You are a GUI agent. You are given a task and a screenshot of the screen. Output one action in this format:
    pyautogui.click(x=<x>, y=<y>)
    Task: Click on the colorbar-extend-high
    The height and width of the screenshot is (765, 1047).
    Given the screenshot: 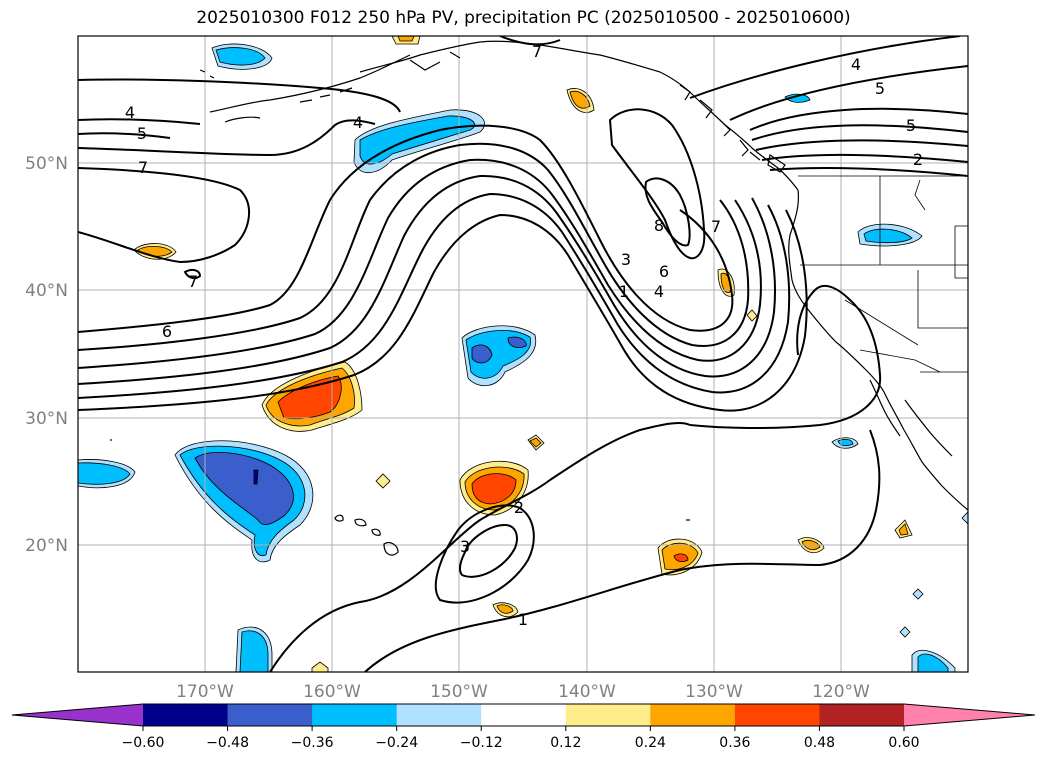 What is the action you would take?
    pyautogui.click(x=969, y=715)
    